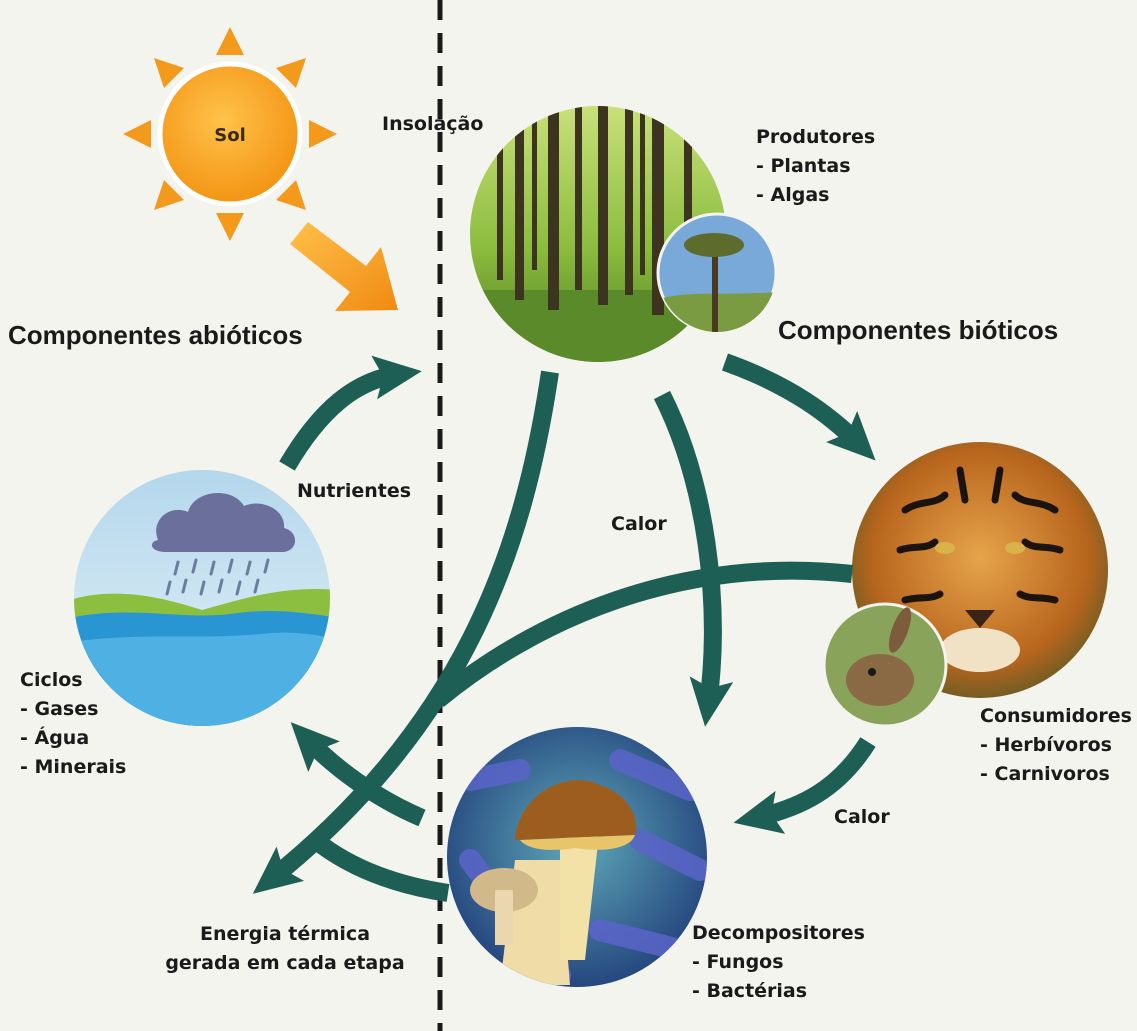 The width and height of the screenshot is (1137, 1031). I want to click on sun-icon, so click(260, 169).